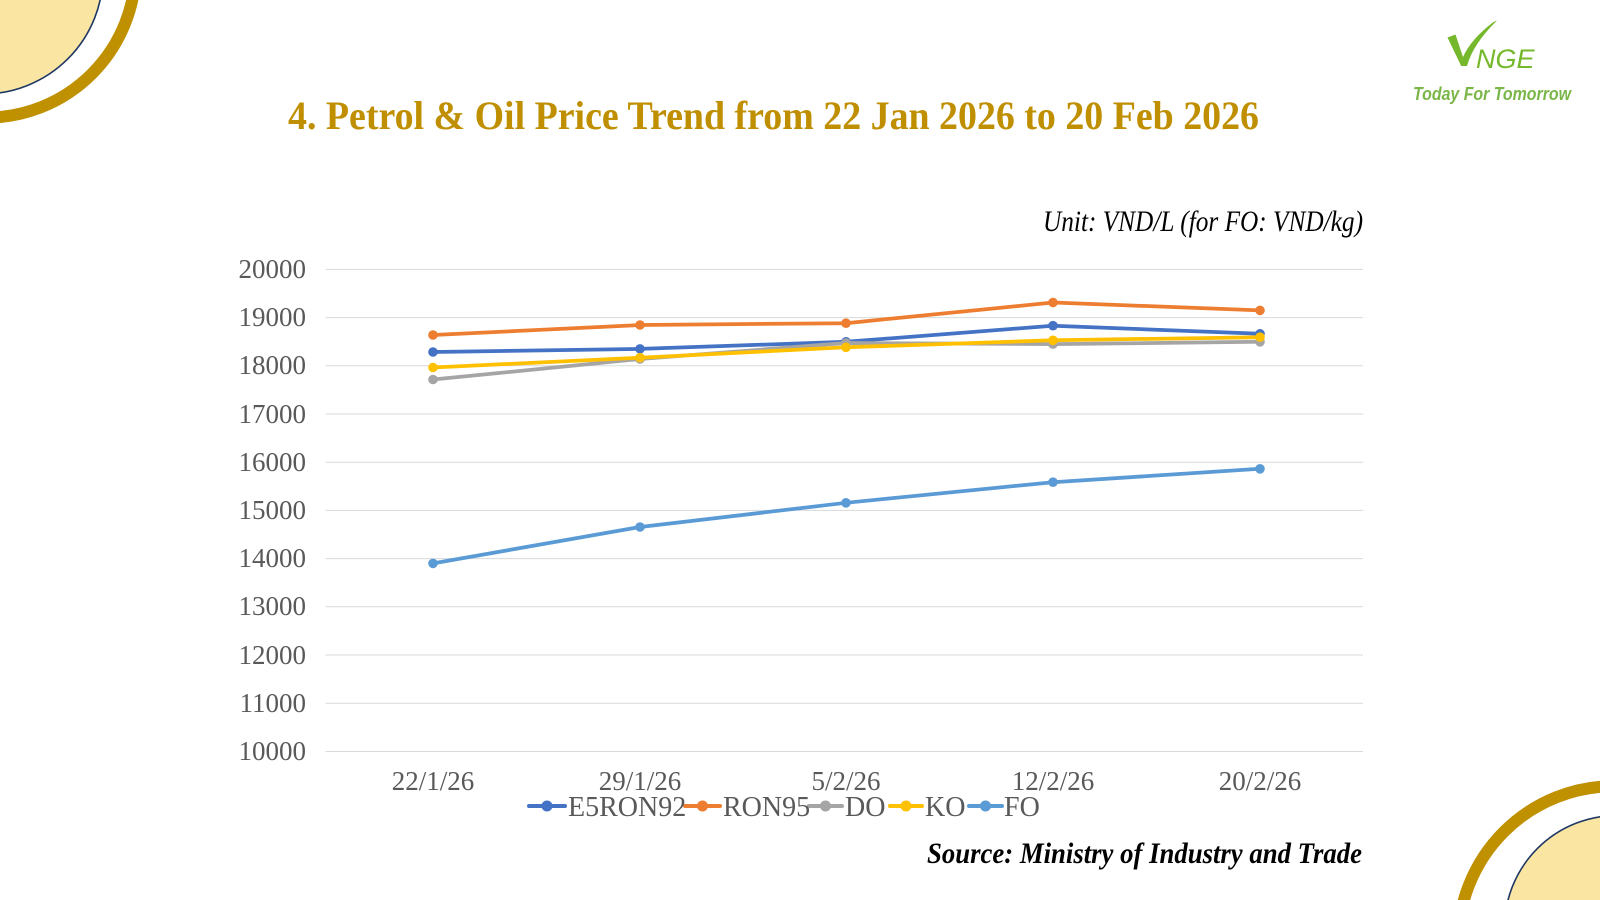  I want to click on svg-text: 11000, so click(273, 703).